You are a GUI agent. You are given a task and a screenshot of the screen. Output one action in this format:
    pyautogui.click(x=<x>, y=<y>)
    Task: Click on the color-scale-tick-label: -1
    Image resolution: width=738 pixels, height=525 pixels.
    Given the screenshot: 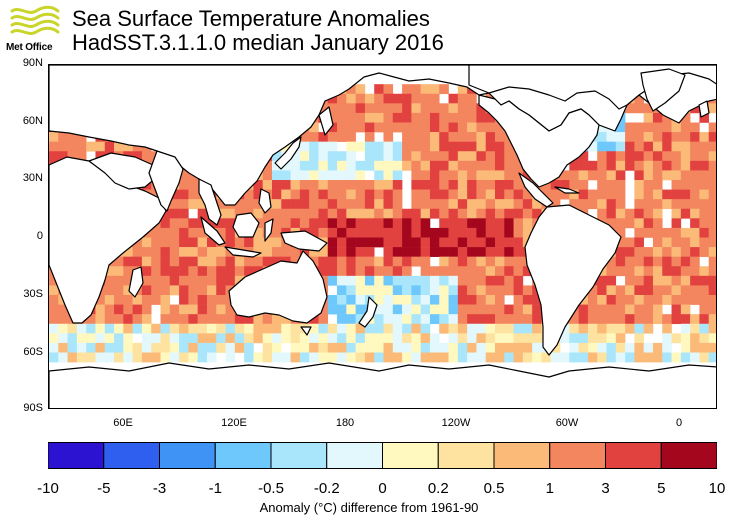 What is the action you would take?
    pyautogui.click(x=215, y=488)
    